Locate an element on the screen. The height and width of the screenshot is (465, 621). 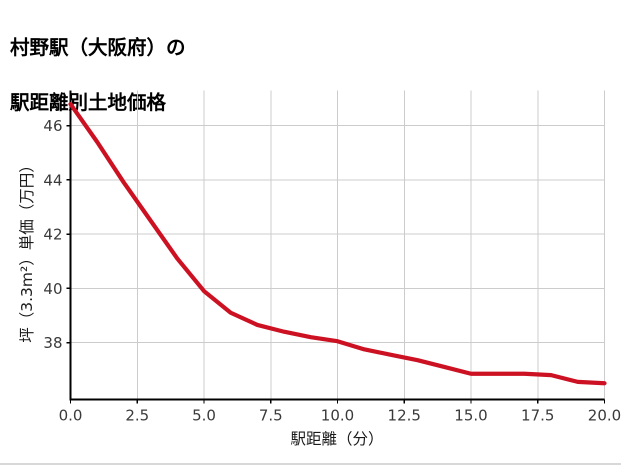
y-axis-tick-labels: 38 40 42 44 46 is located at coordinates (52, 234).